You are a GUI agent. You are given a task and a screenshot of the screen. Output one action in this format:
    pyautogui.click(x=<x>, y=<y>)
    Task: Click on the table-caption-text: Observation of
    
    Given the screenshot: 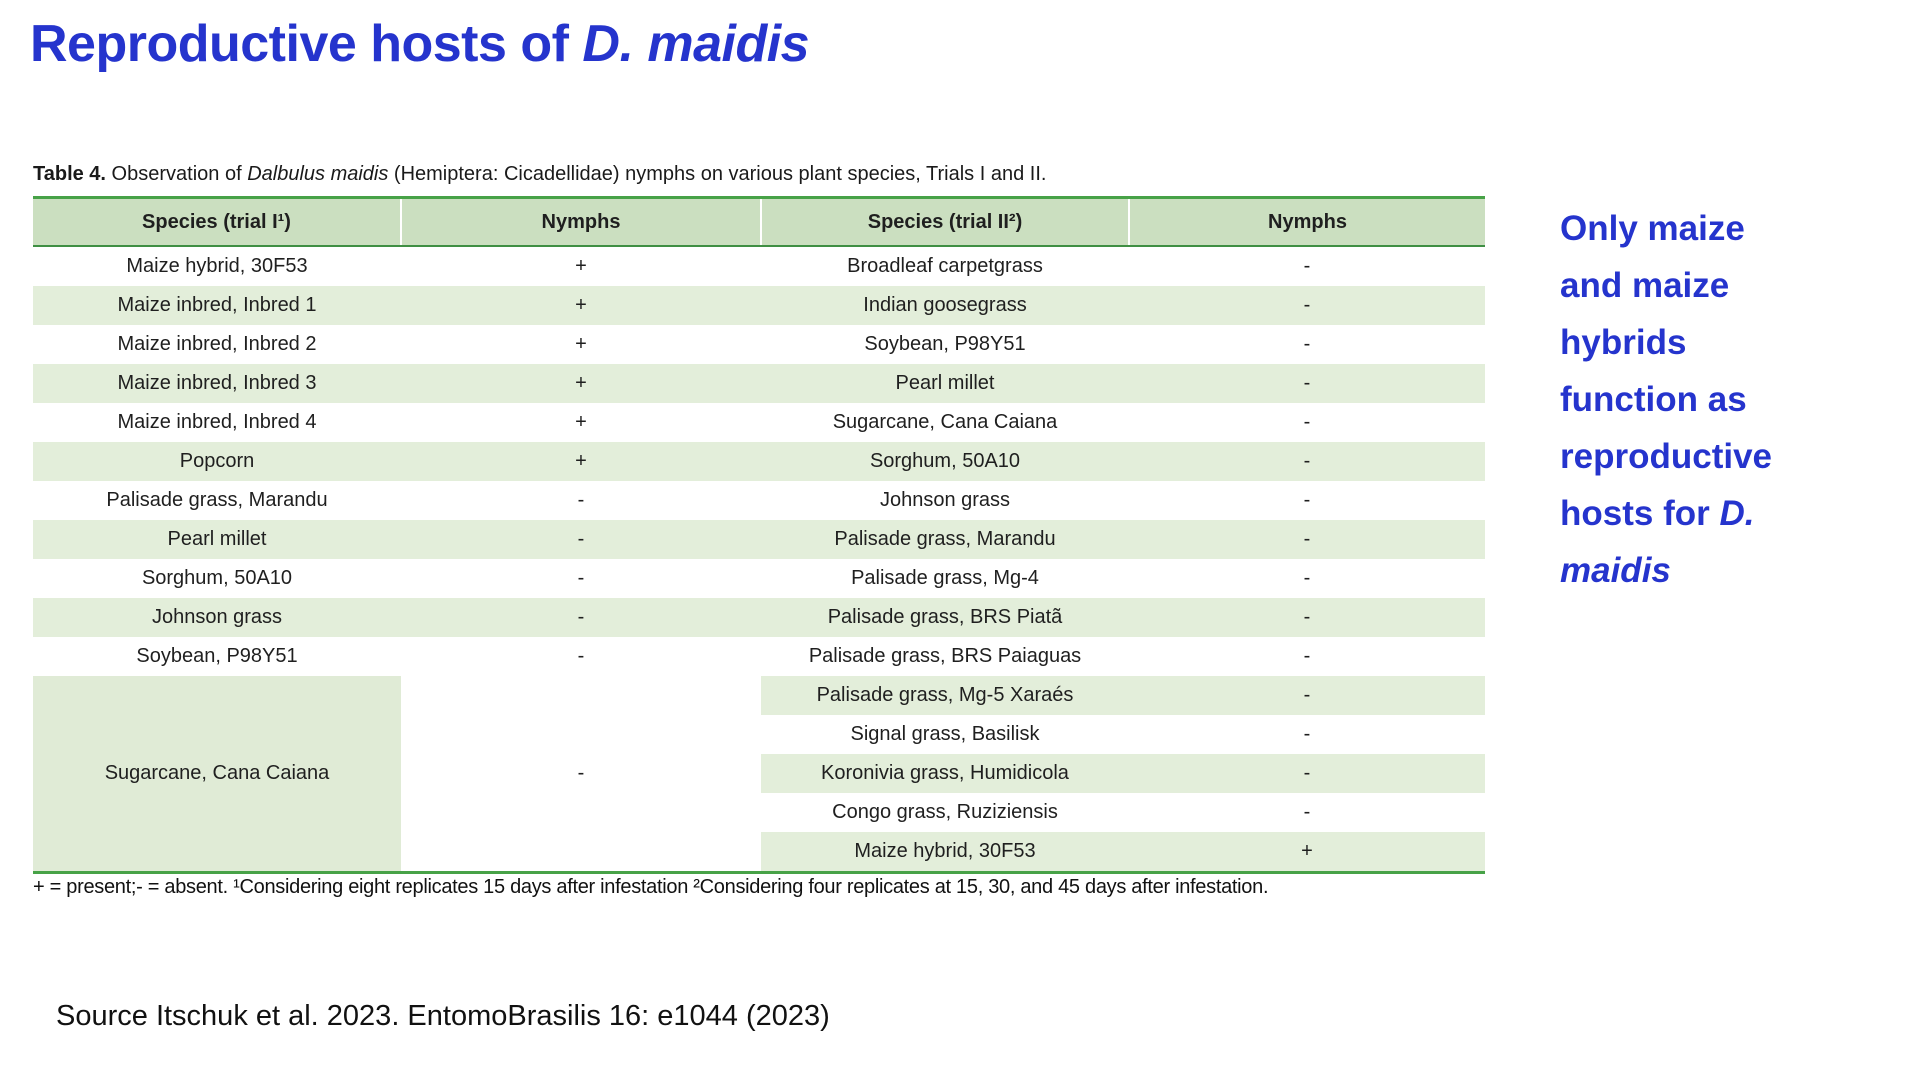 What is the action you would take?
    pyautogui.click(x=177, y=174)
    